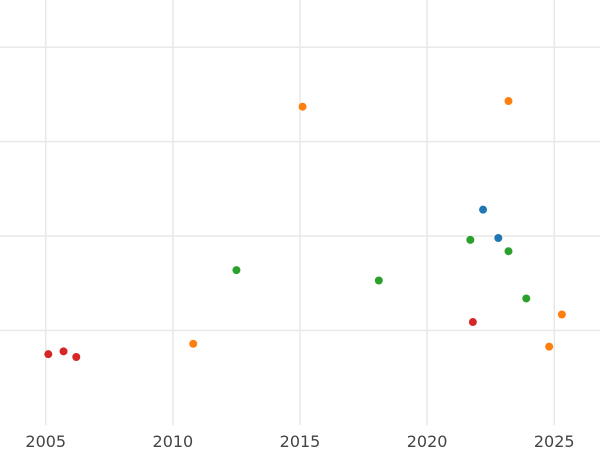 This screenshot has height=450, width=600. What do you see at coordinates (508, 101) in the screenshot?
I see `data-point-s1-p1` at bounding box center [508, 101].